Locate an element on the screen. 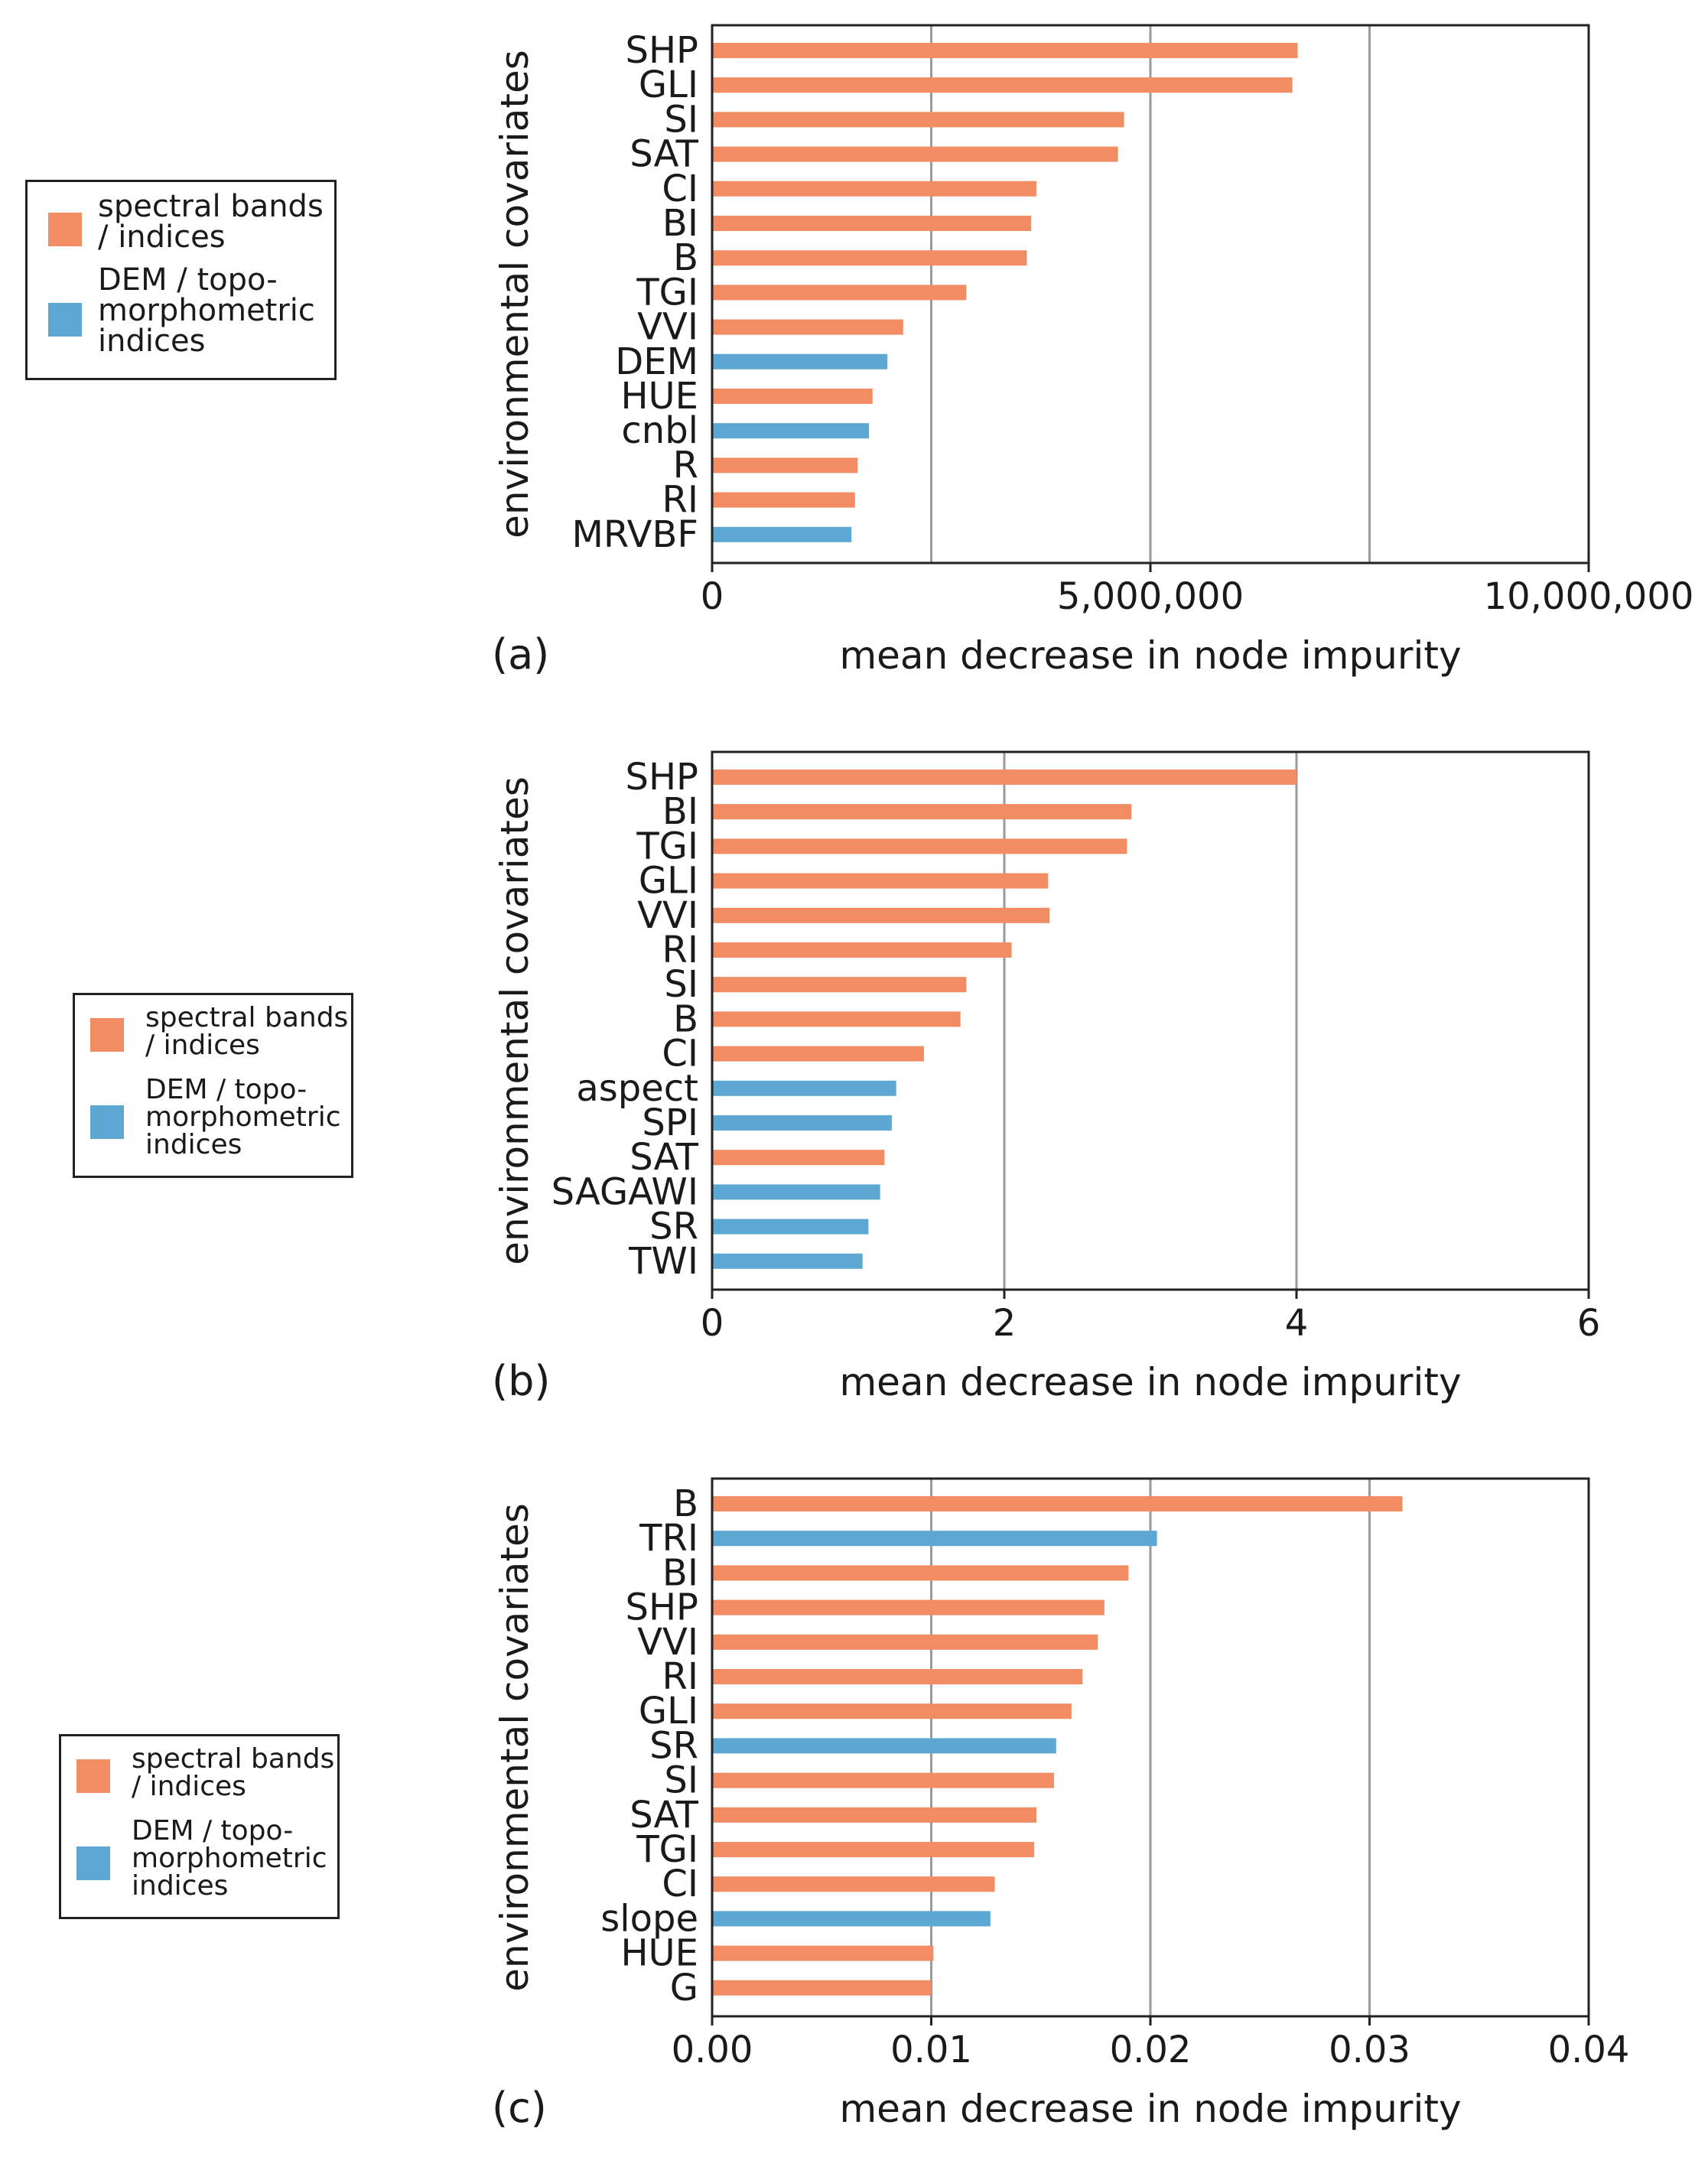 The width and height of the screenshot is (1708, 2180). bar-spi is located at coordinates (802, 1123).